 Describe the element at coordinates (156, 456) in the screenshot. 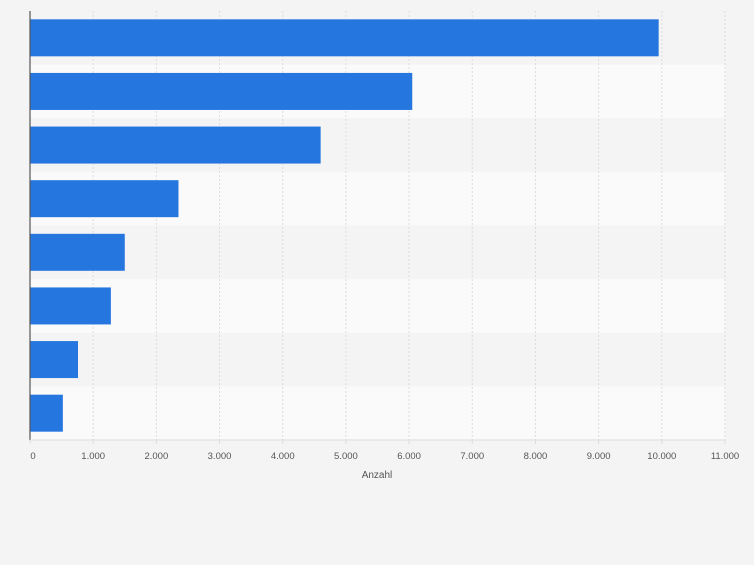

I see `x-tick-label: 2.000` at that location.